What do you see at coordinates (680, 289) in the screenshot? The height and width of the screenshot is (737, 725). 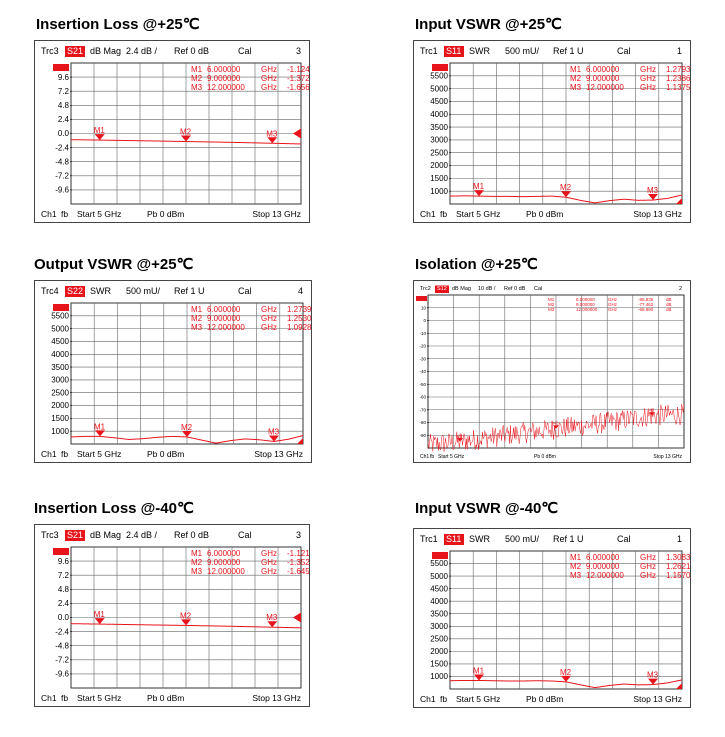 I see `channel-number: 2` at bounding box center [680, 289].